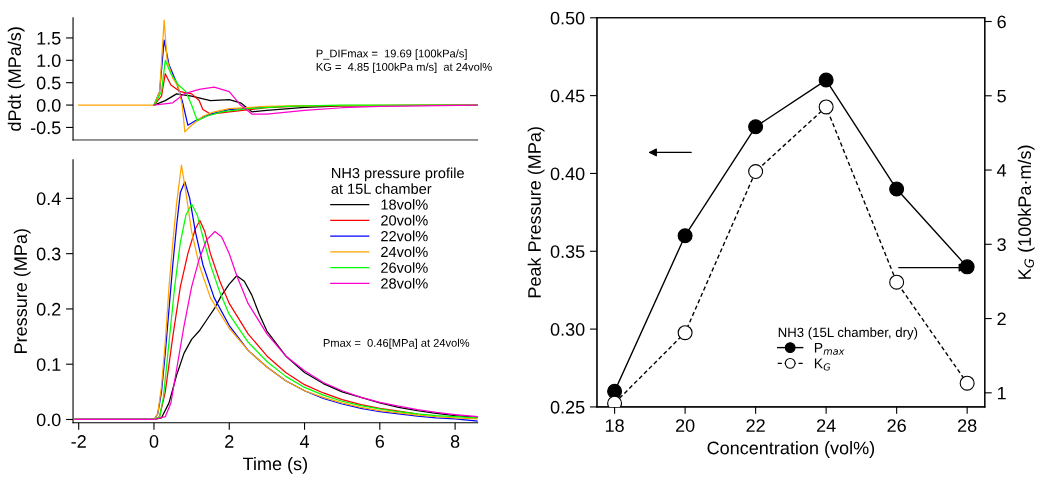 Image resolution: width=1051 pixels, height=481 pixels. I want to click on y-tick-label: 0.5, so click(48, 83).